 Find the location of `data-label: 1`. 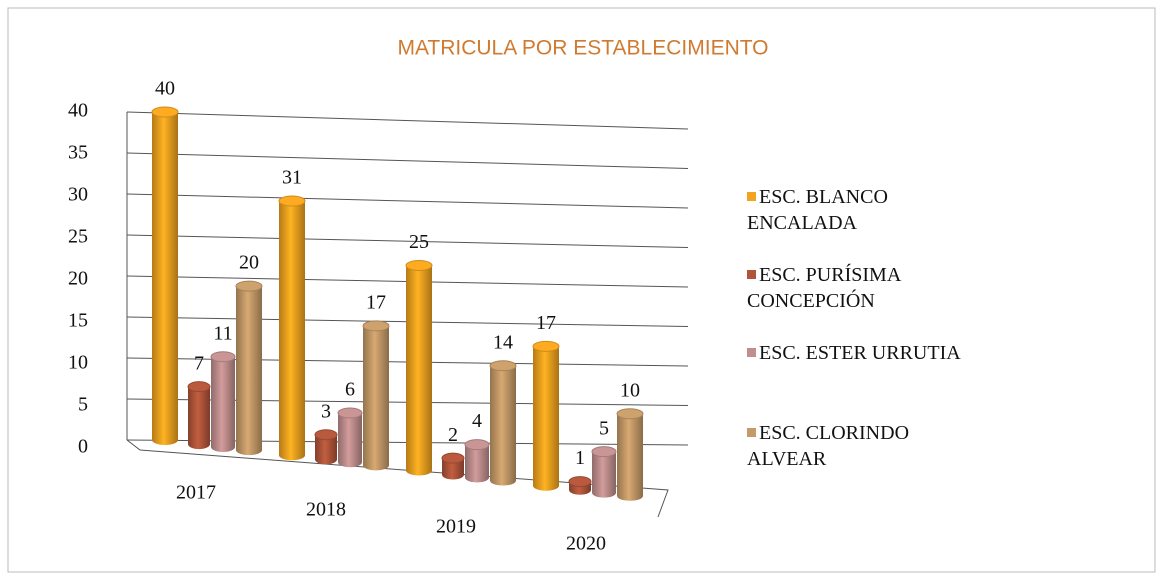

data-label: 1 is located at coordinates (580, 458).